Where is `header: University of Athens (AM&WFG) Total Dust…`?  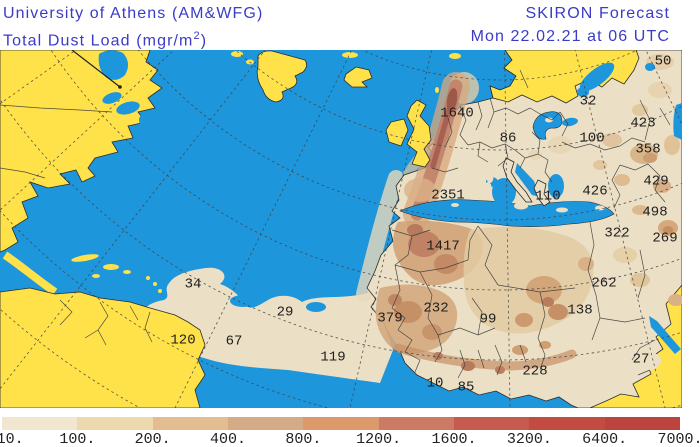
header: University of Athens (AM&WFG) Total Dust… is located at coordinates (336, 27).